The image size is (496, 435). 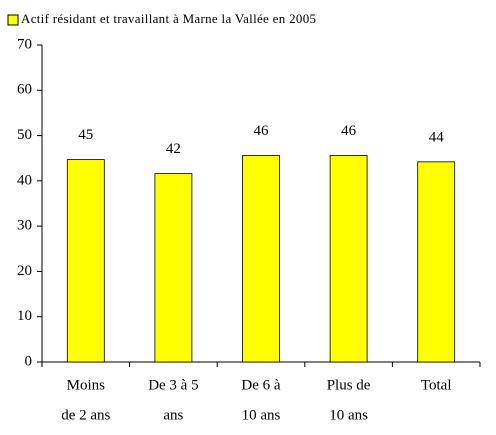 What do you see at coordinates (437, 137) in the screenshot?
I see `data-label: 44` at bounding box center [437, 137].